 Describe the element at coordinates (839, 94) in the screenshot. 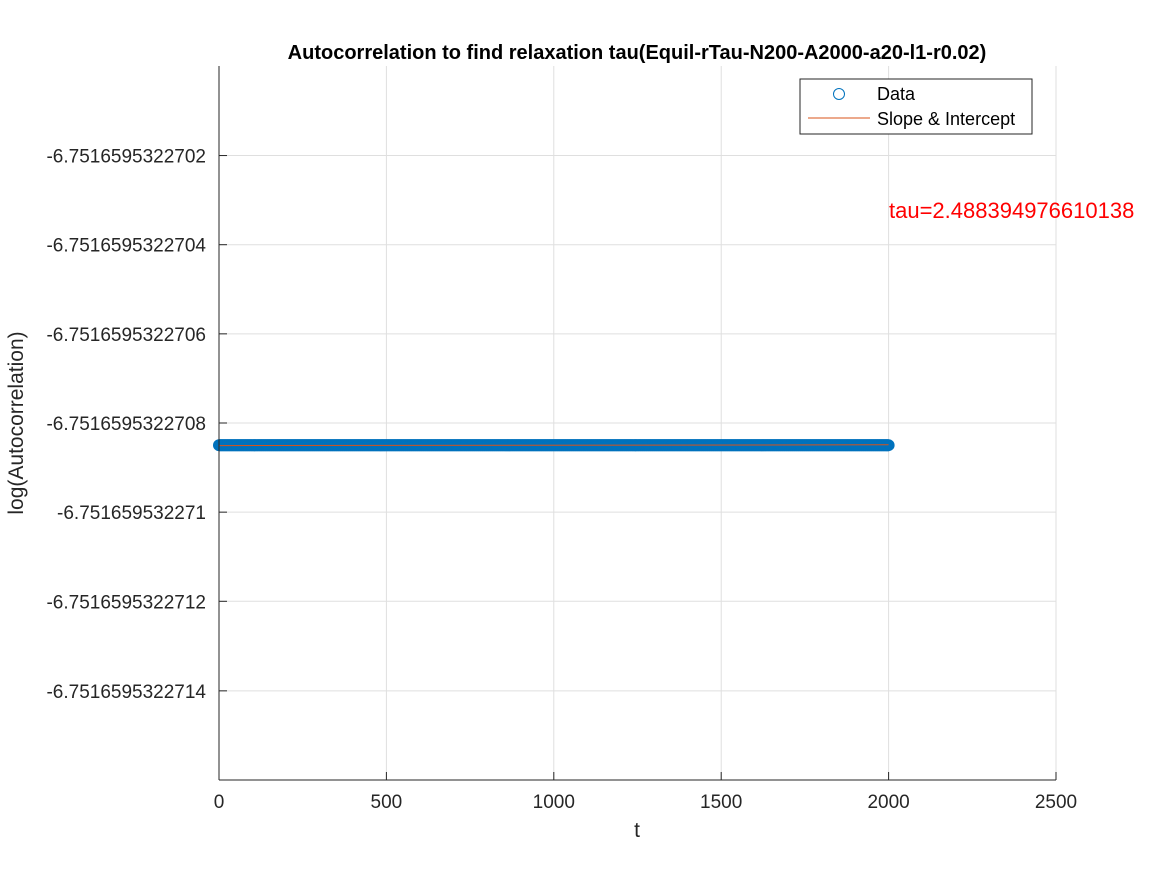

I see `legend-data-marker` at that location.